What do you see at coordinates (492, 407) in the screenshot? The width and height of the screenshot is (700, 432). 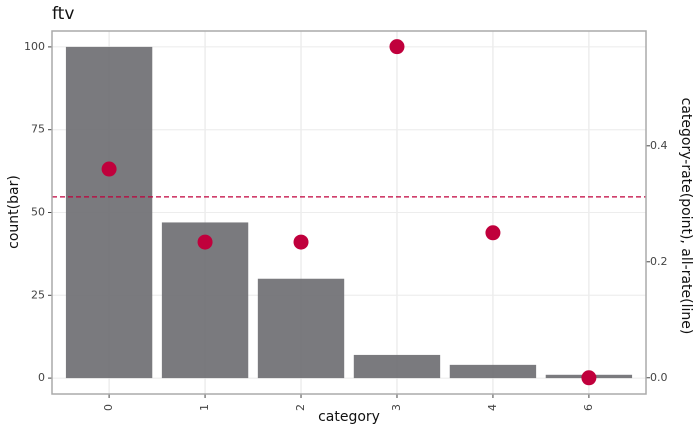 I see `x-tick-label: 4` at bounding box center [492, 407].